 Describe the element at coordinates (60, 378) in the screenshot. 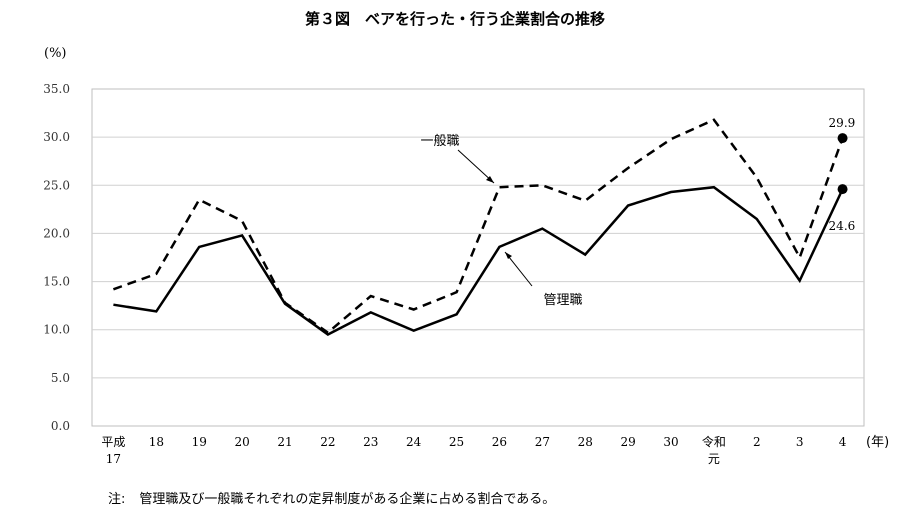

I see `y-tick-label: 5.0` at that location.